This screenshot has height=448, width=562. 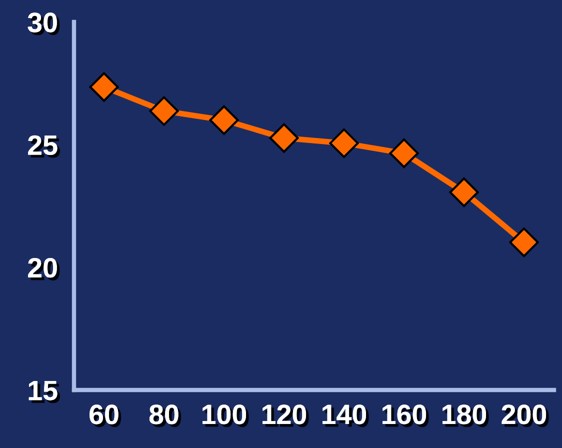 What do you see at coordinates (44, 269) in the screenshot?
I see `y-tick-label: 20` at bounding box center [44, 269].